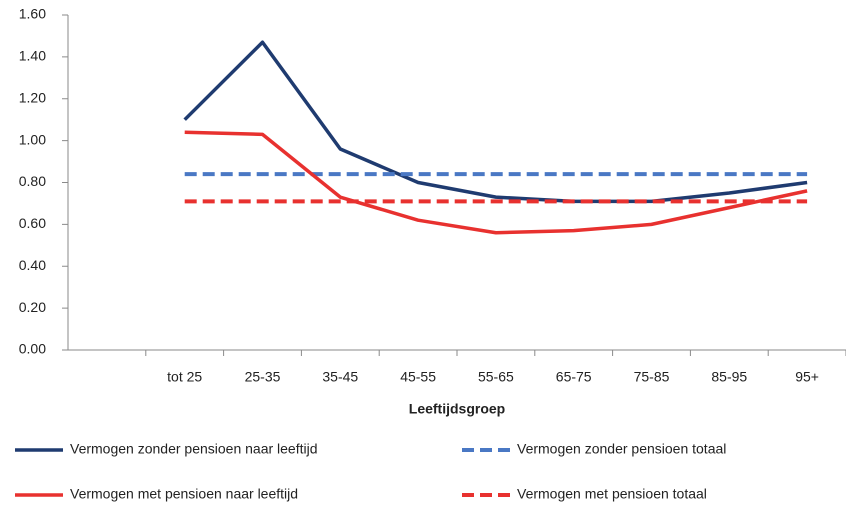 The image size is (846, 507). I want to click on y-tick-label: 1.60, so click(32, 14).